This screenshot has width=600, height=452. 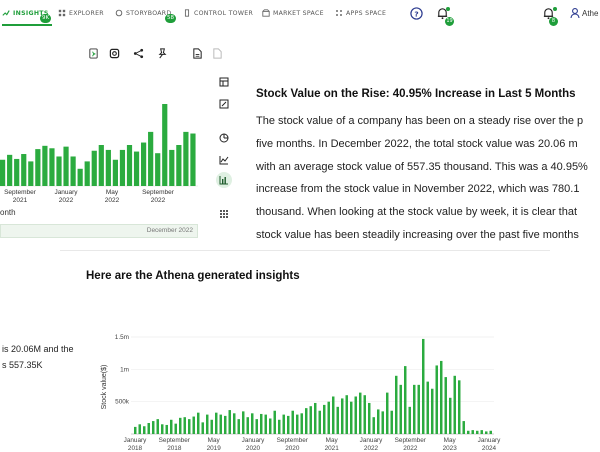 I want to click on nav-tab-storyboard: STORYBOARD, so click(x=143, y=13).